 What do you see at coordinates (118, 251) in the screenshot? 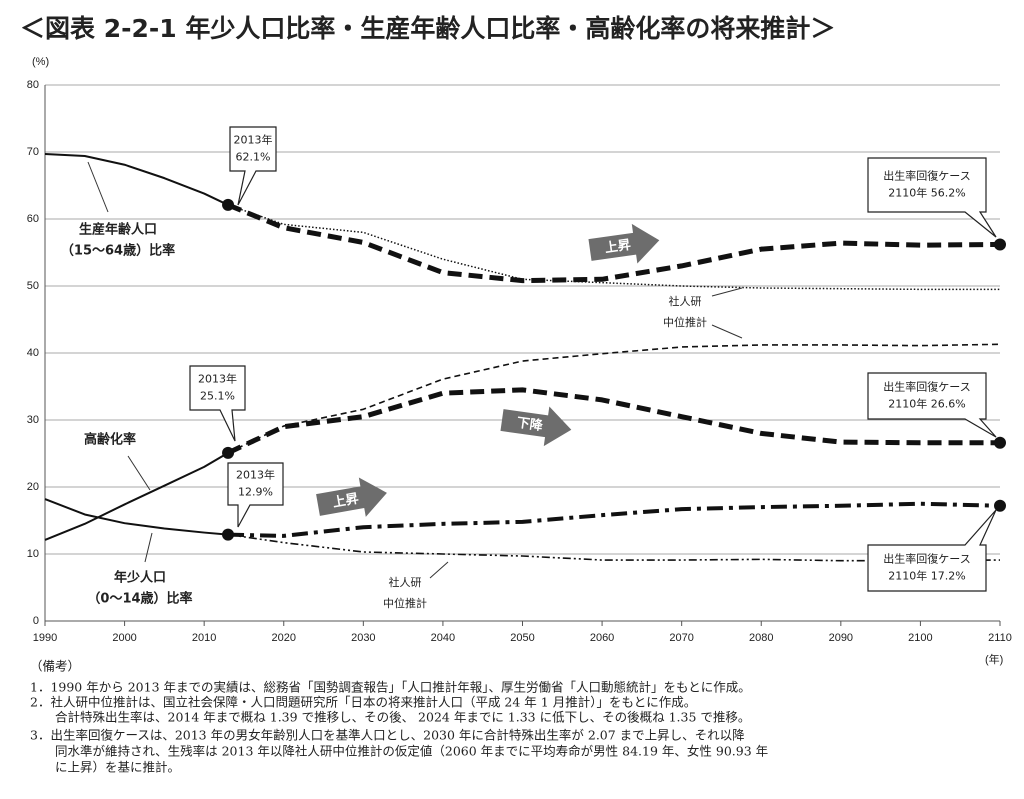
I see `series-label: （15～64歳）比率` at bounding box center [118, 251].